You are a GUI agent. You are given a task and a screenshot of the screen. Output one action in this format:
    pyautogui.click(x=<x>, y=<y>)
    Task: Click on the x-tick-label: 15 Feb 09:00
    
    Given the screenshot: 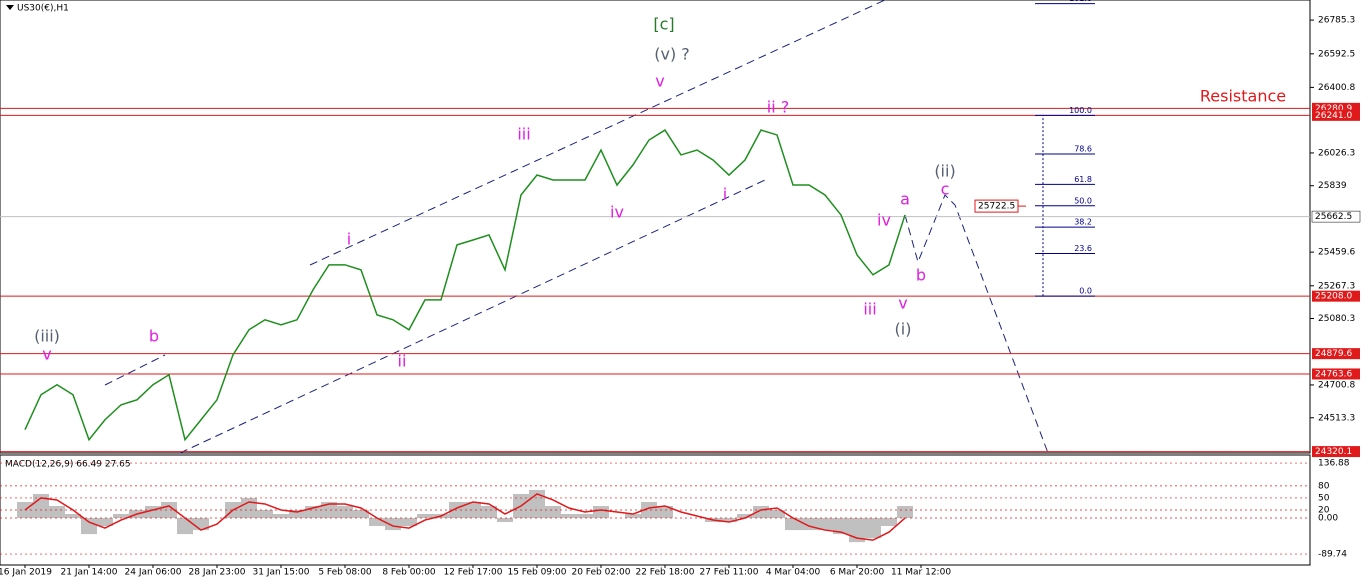 What is the action you would take?
    pyautogui.click(x=536, y=573)
    